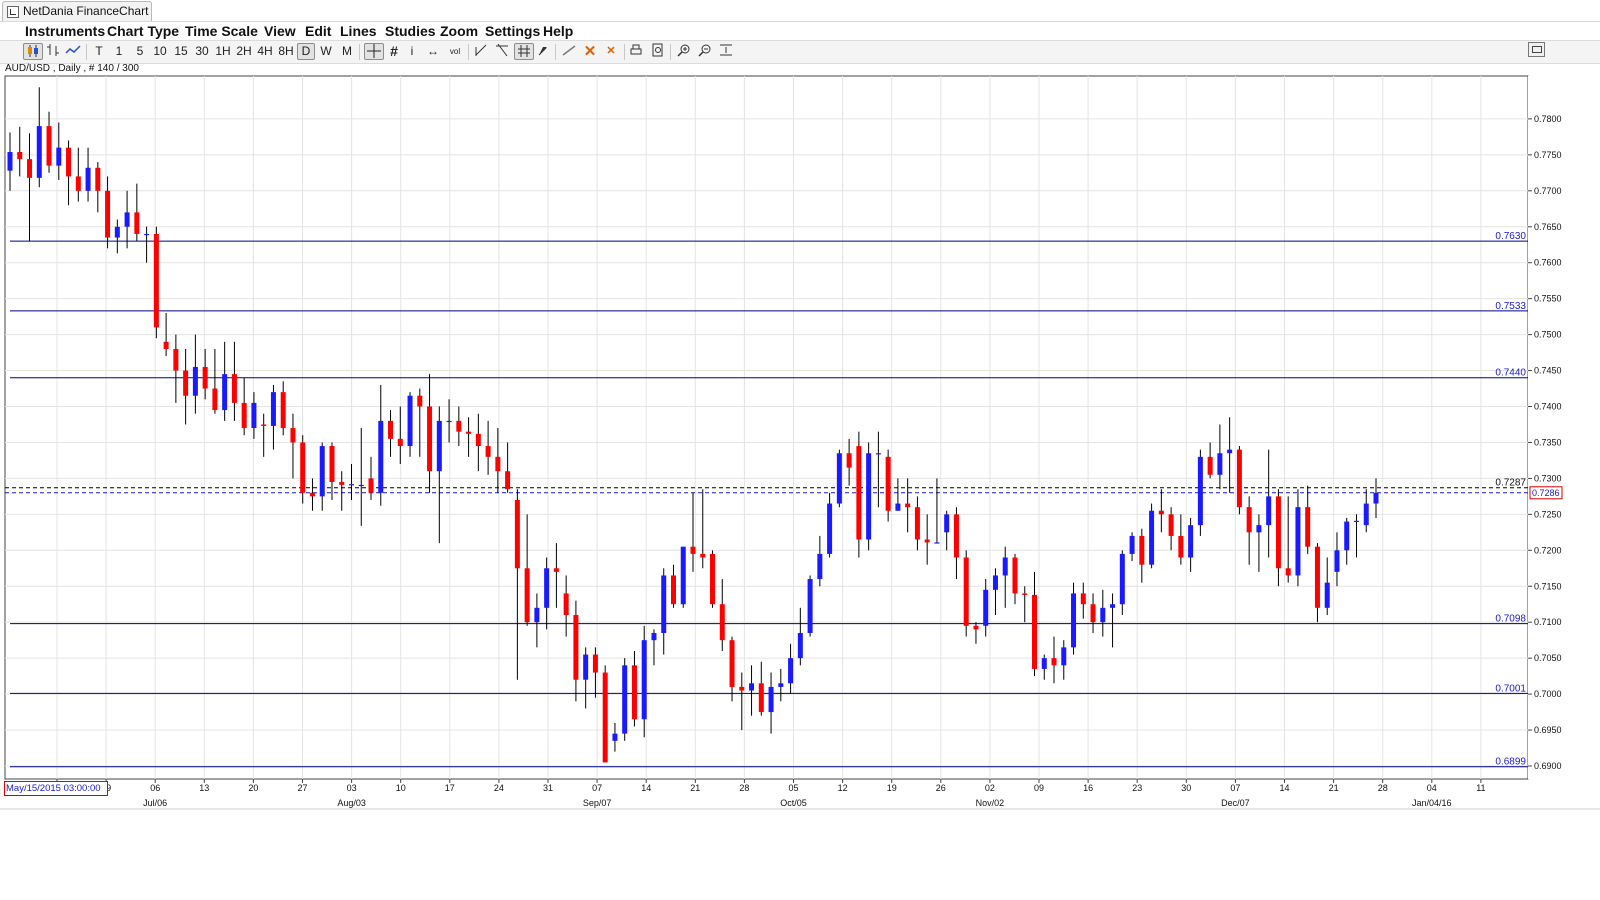 This screenshot has height=900, width=1600. What do you see at coordinates (1284, 788) in the screenshot?
I see `x-tick-label: 14` at bounding box center [1284, 788].